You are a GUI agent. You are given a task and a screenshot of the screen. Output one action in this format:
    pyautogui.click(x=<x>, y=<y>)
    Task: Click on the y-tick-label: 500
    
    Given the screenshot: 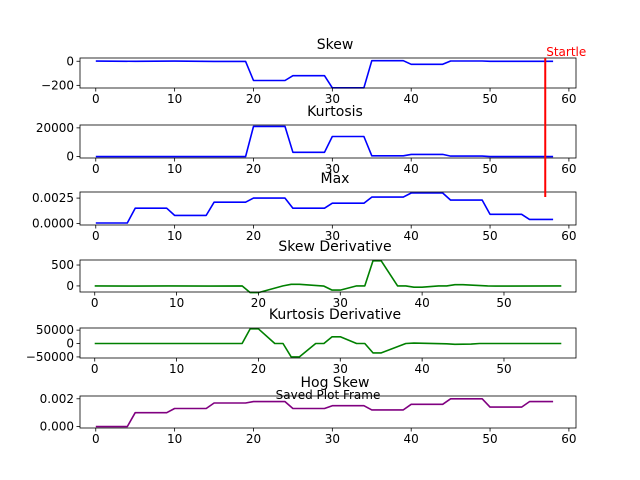 What is the action you would take?
    pyautogui.click(x=62, y=265)
    